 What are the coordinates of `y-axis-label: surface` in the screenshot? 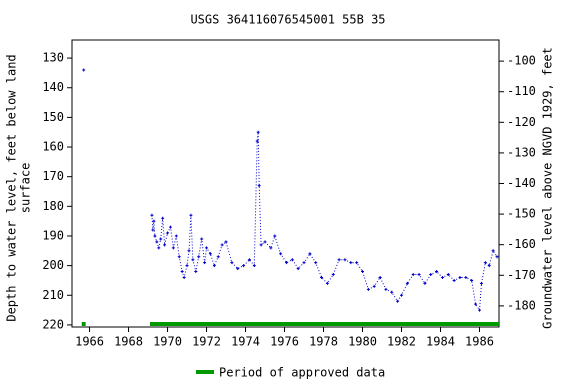 It's located at (26, 188).